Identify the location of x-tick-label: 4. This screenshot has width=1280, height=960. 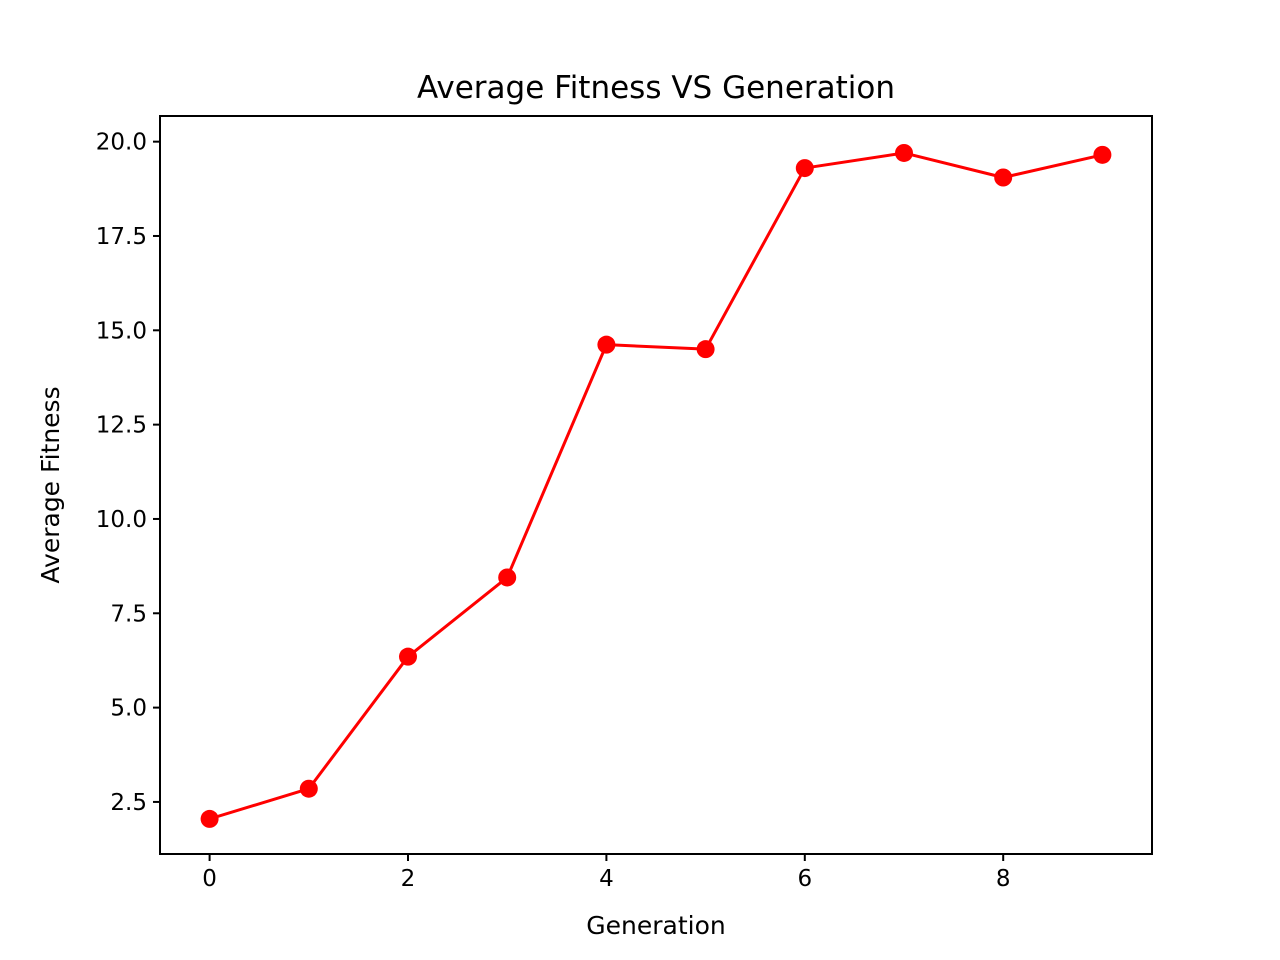
(606, 879).